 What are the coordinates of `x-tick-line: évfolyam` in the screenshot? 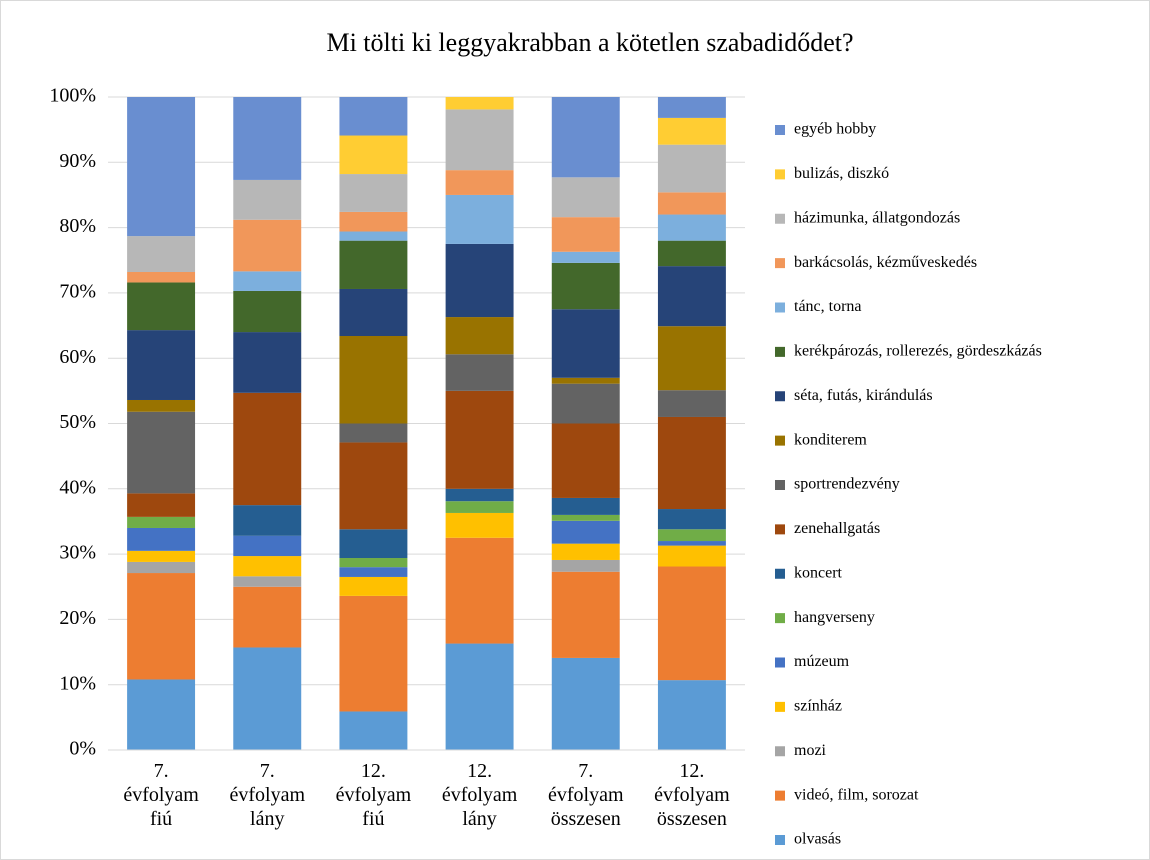 It's located at (267, 795).